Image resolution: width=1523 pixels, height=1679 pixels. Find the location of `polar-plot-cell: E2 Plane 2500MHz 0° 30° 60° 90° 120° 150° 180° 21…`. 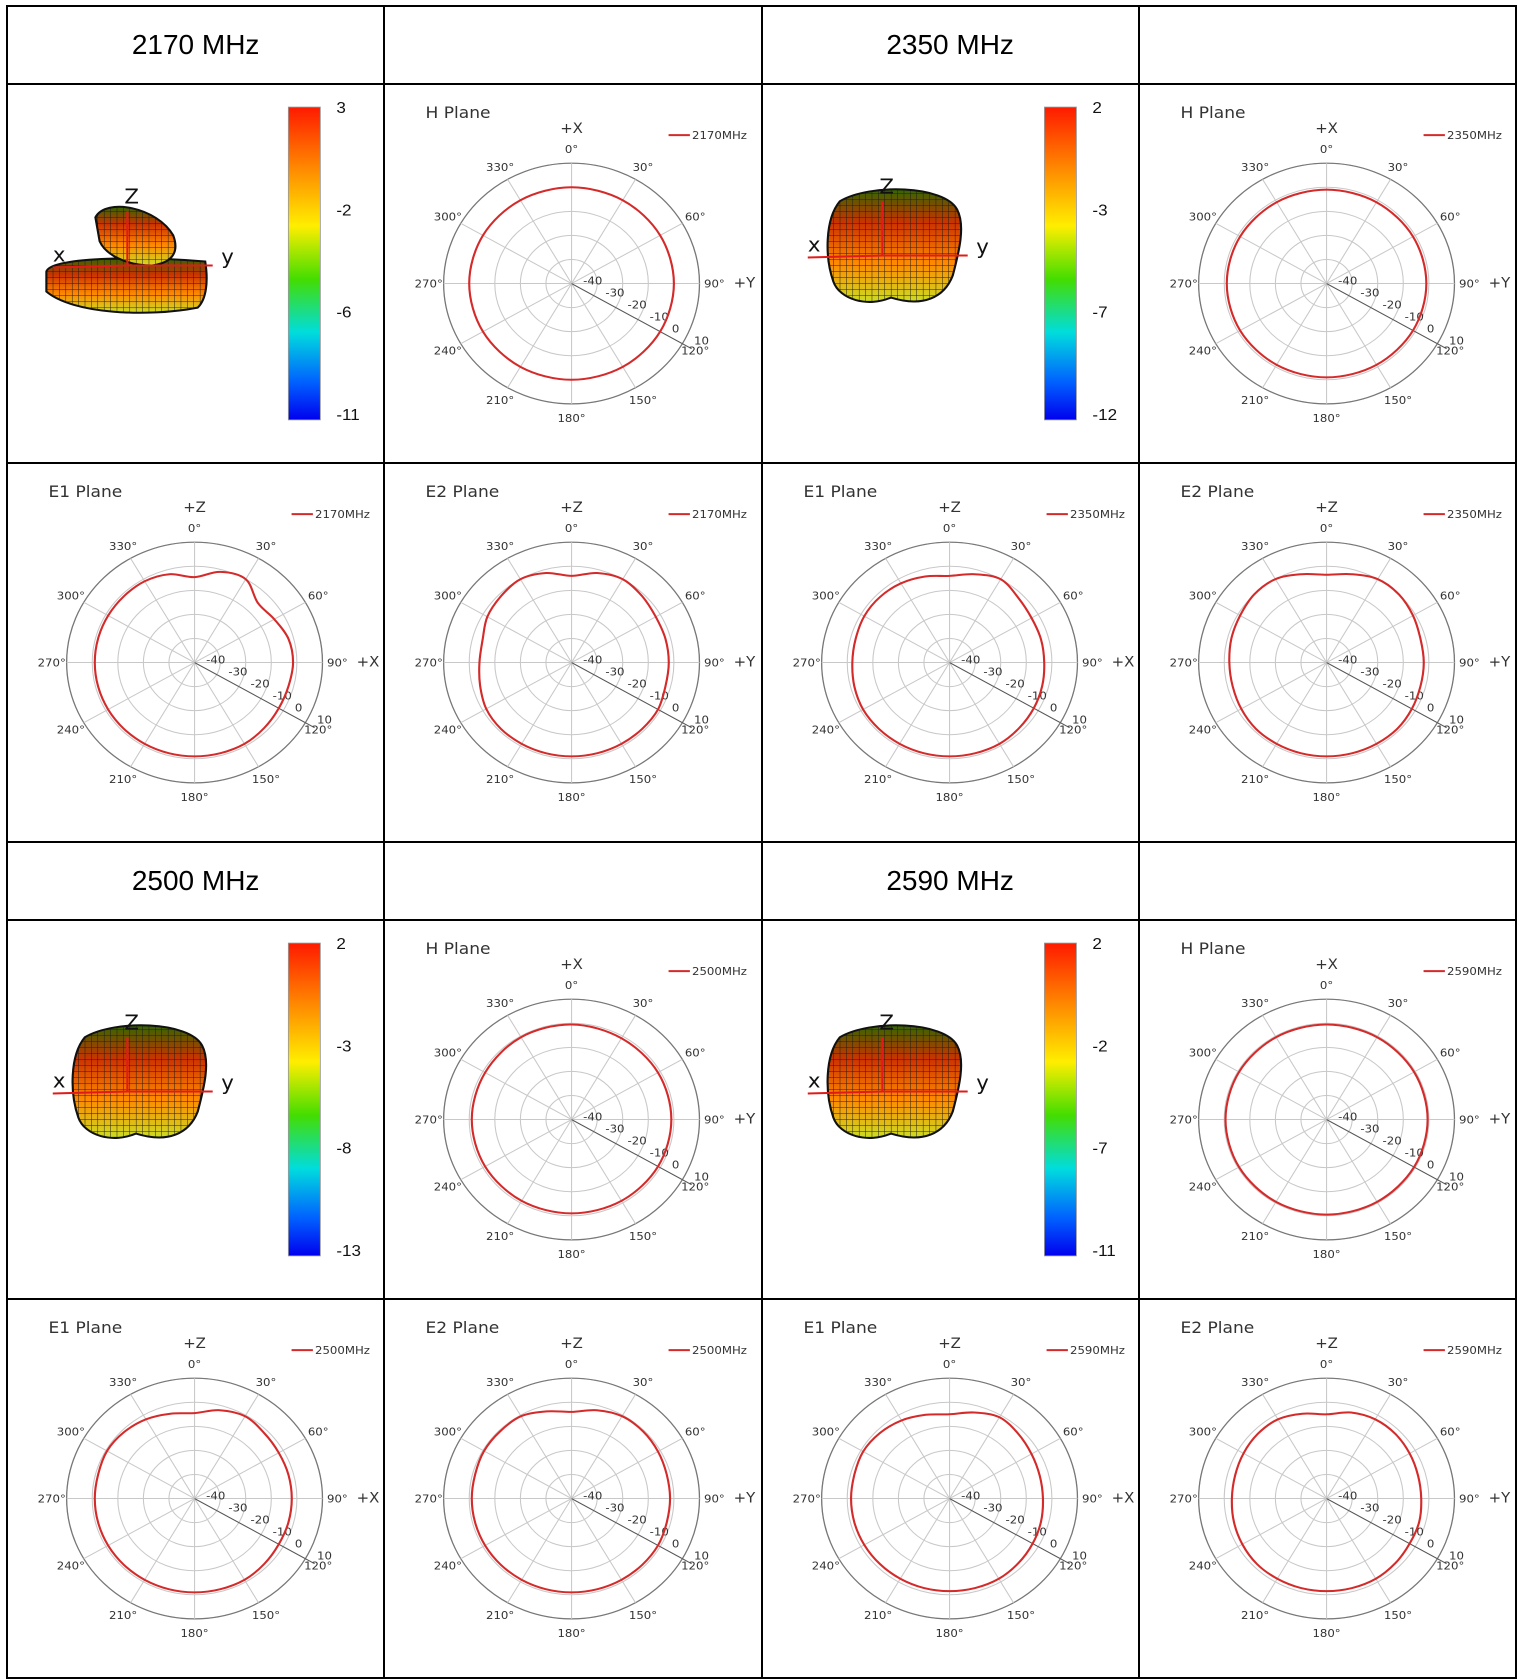

polar-plot-cell: E2 Plane 2500MHz 0° 30° 60° 90° 120° 150° 180° 21… is located at coordinates (573, 1488).